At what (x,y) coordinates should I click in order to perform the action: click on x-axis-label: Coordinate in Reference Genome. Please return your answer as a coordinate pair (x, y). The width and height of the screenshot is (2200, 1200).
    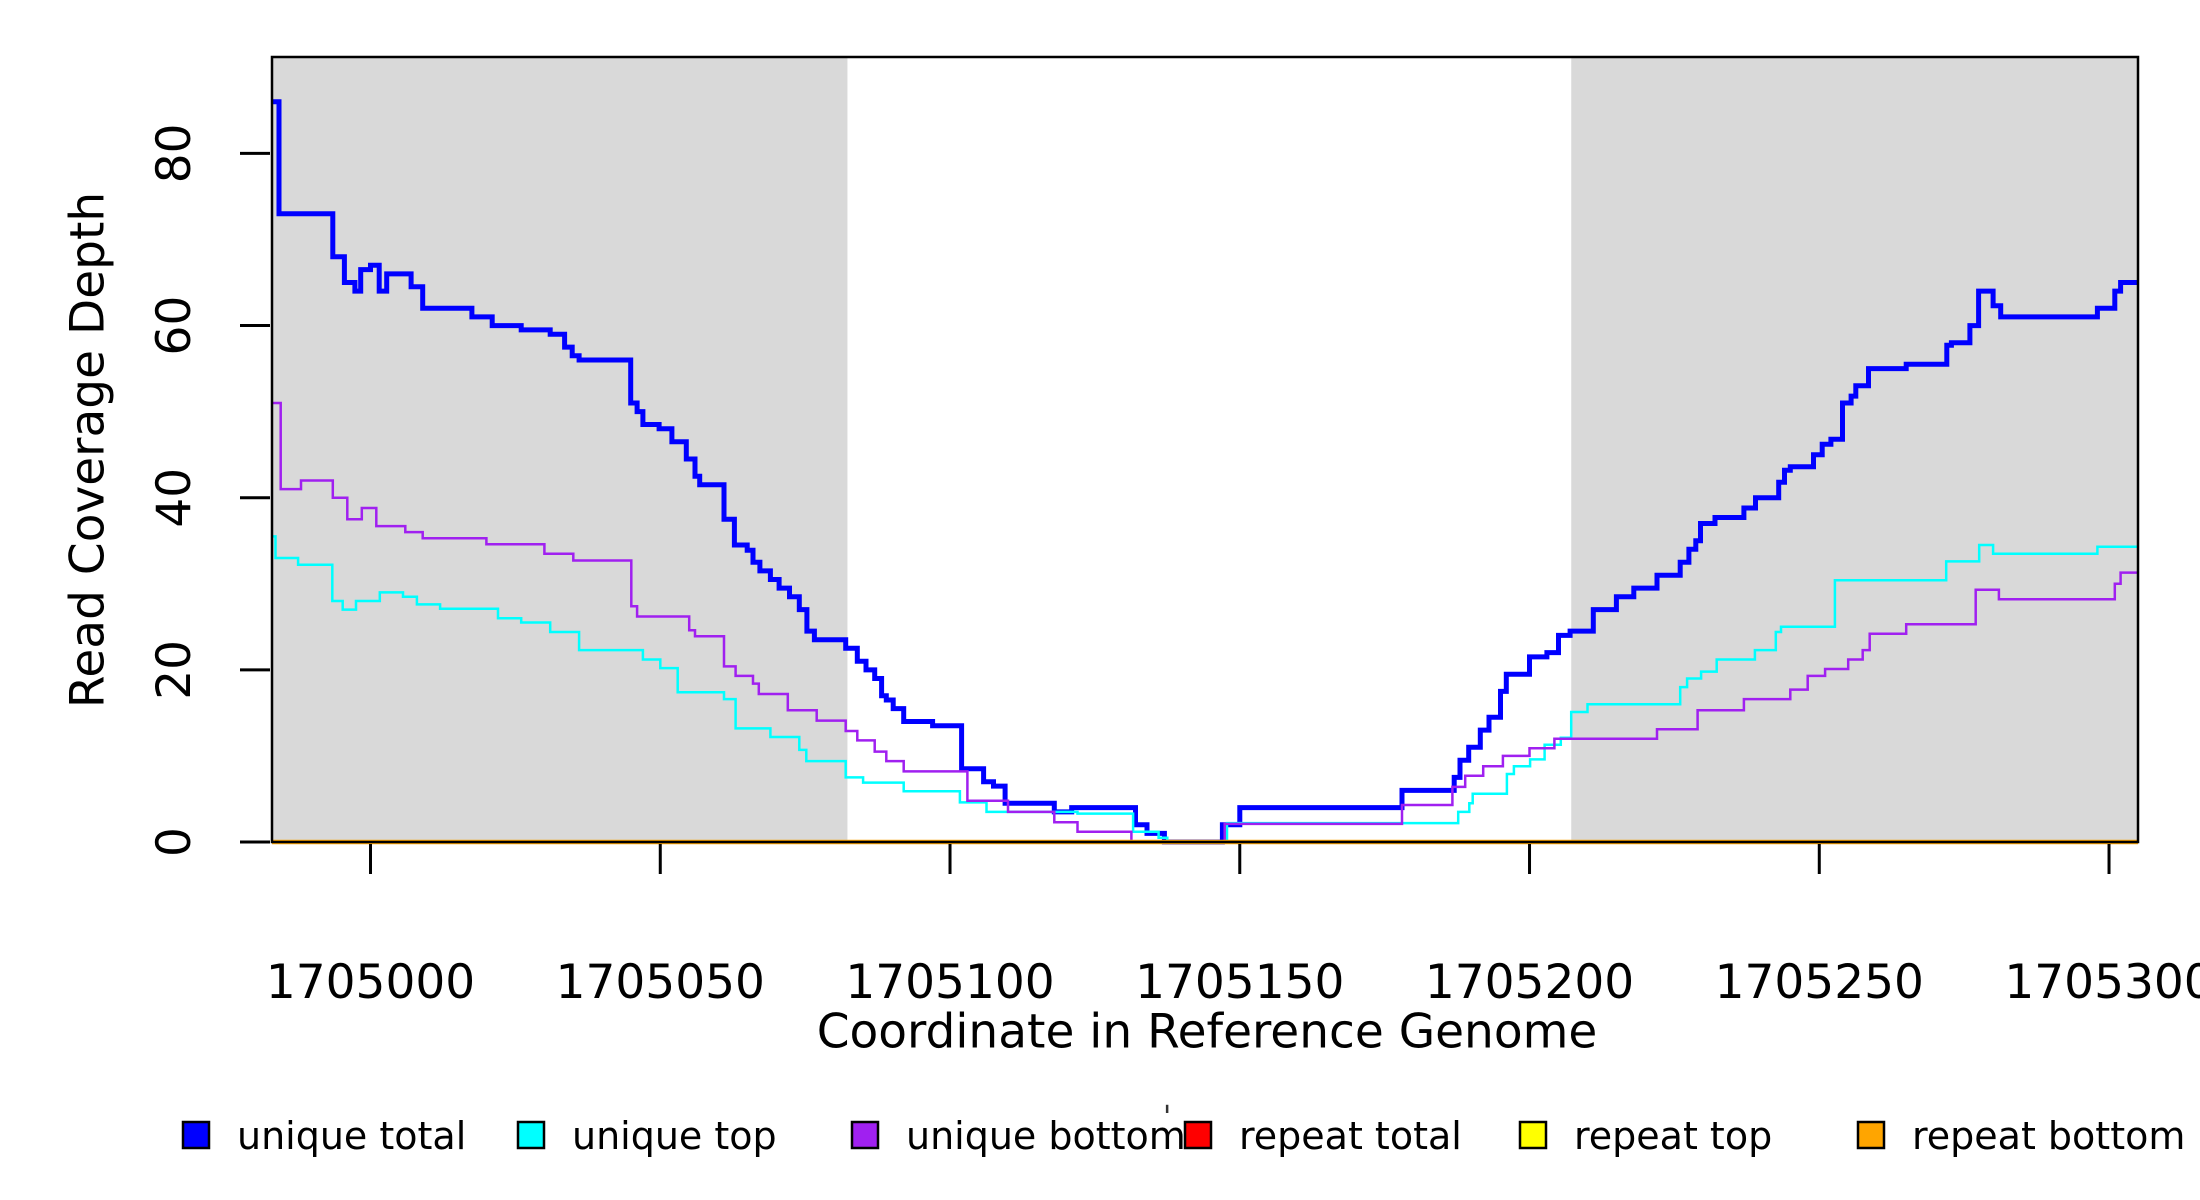
    Looking at the image, I should click on (1207, 1032).